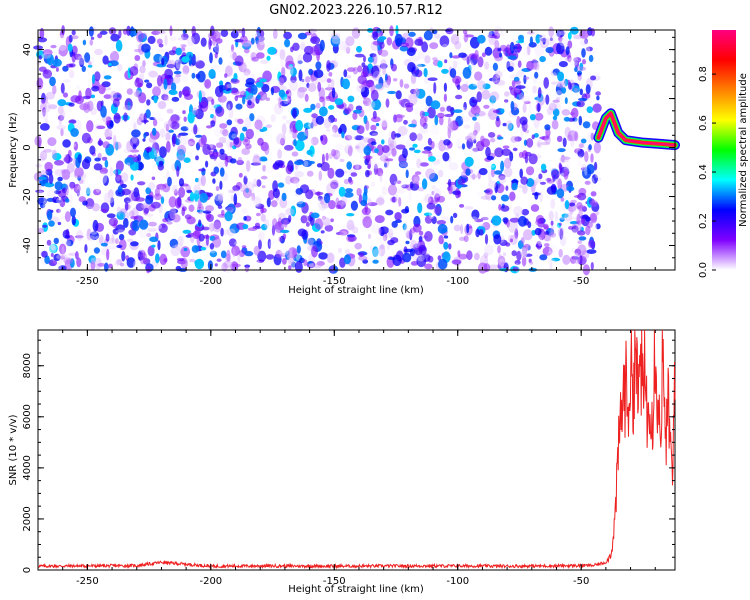  What do you see at coordinates (356, 10) in the screenshot?
I see `chart-title: GN02.2023.226.10.57.R12` at bounding box center [356, 10].